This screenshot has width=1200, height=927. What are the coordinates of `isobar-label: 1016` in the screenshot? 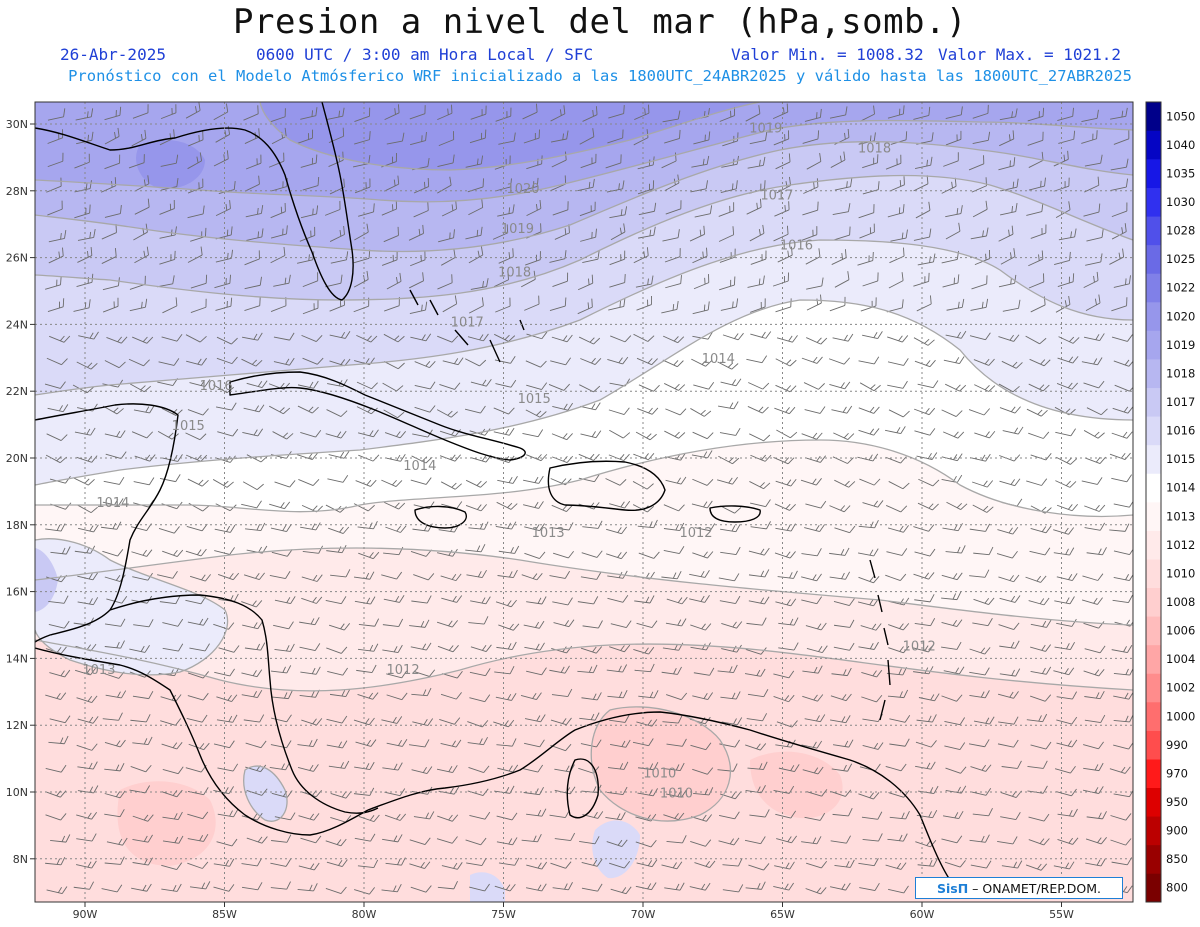 It's located at (216, 386).